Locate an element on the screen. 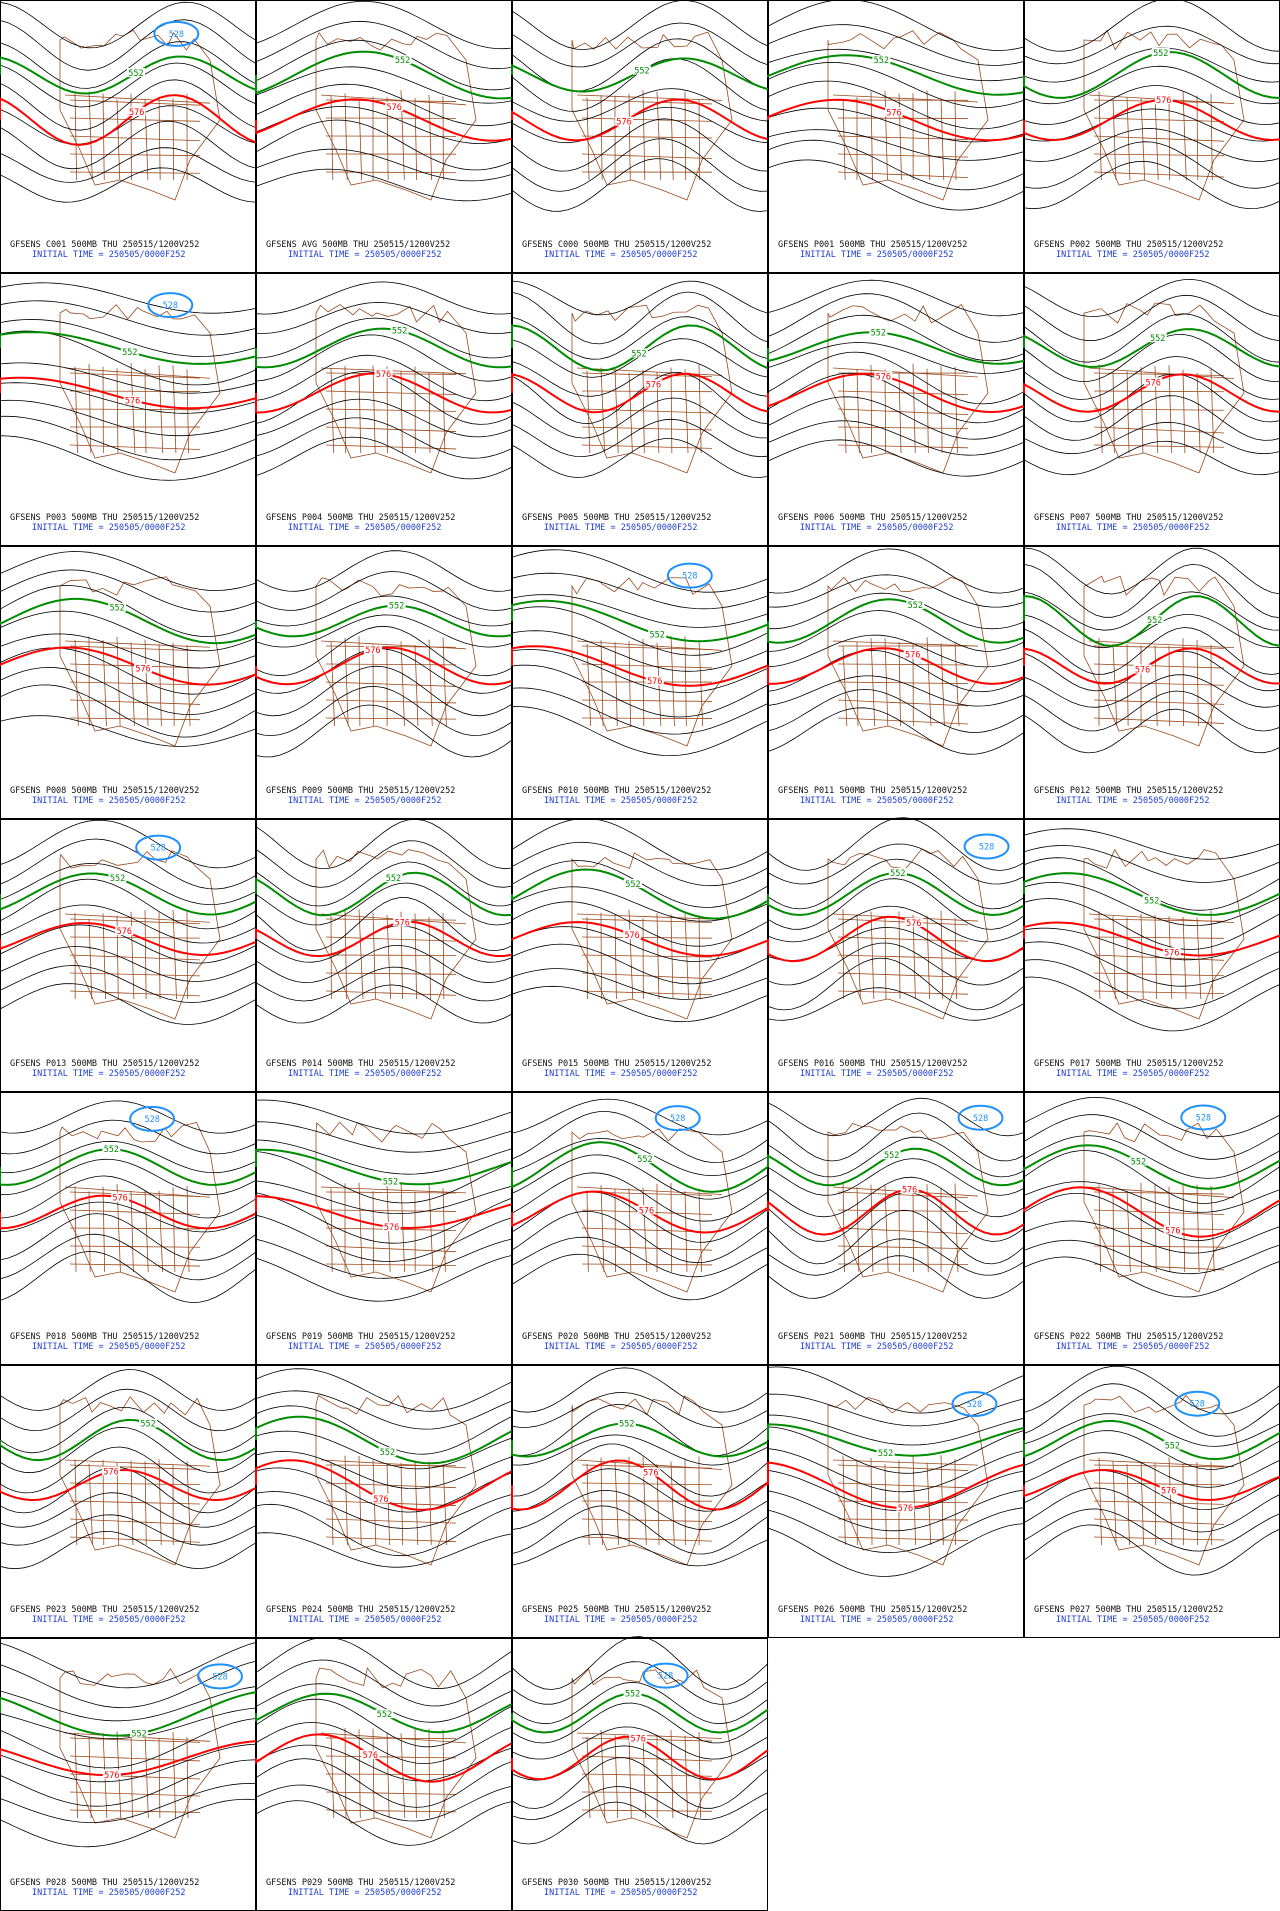  panel-title: GFSENS C000 500MB THU 250515/1200V252 is located at coordinates (616, 245).